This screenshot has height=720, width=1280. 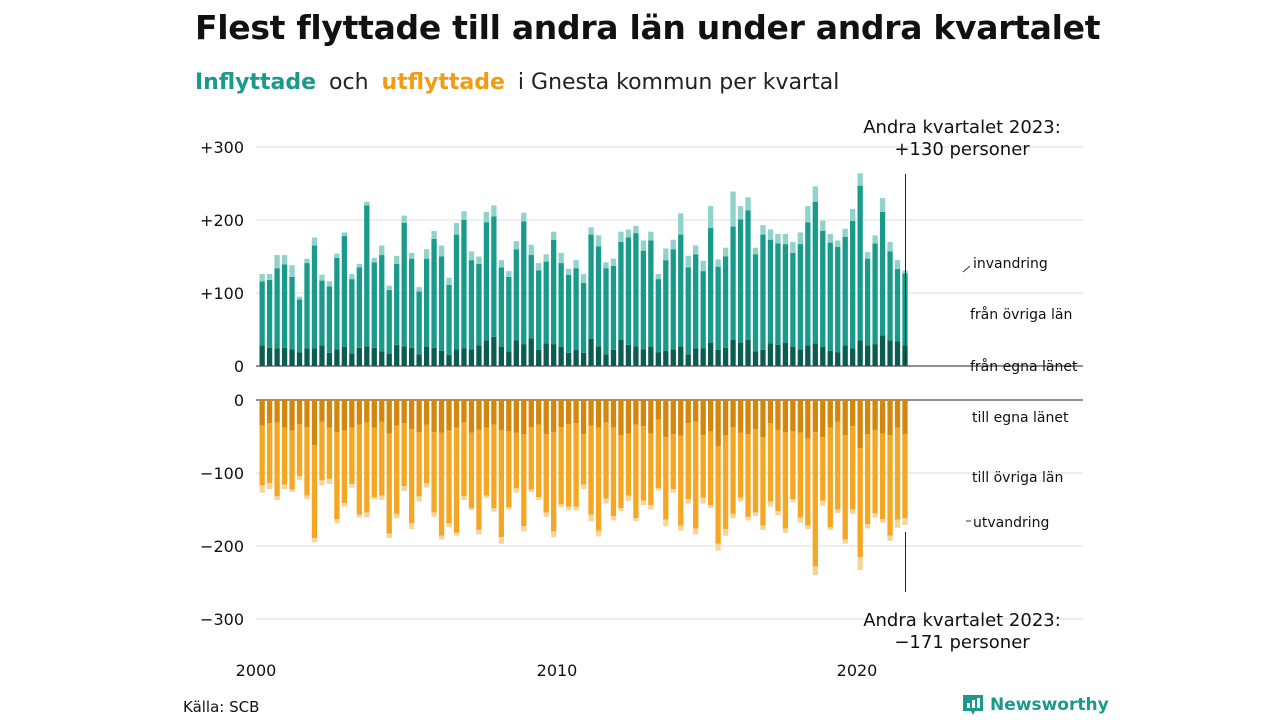 I want to click on subtitle-and: och, so click(x=349, y=82).